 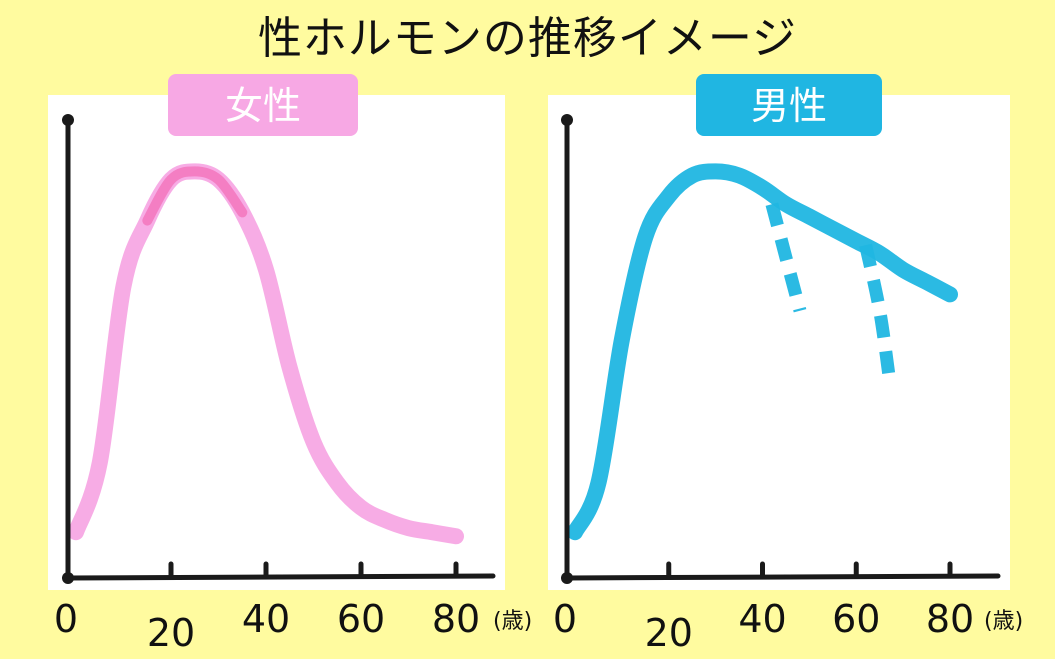 I want to click on male-axis-origin, so click(x=567, y=578).